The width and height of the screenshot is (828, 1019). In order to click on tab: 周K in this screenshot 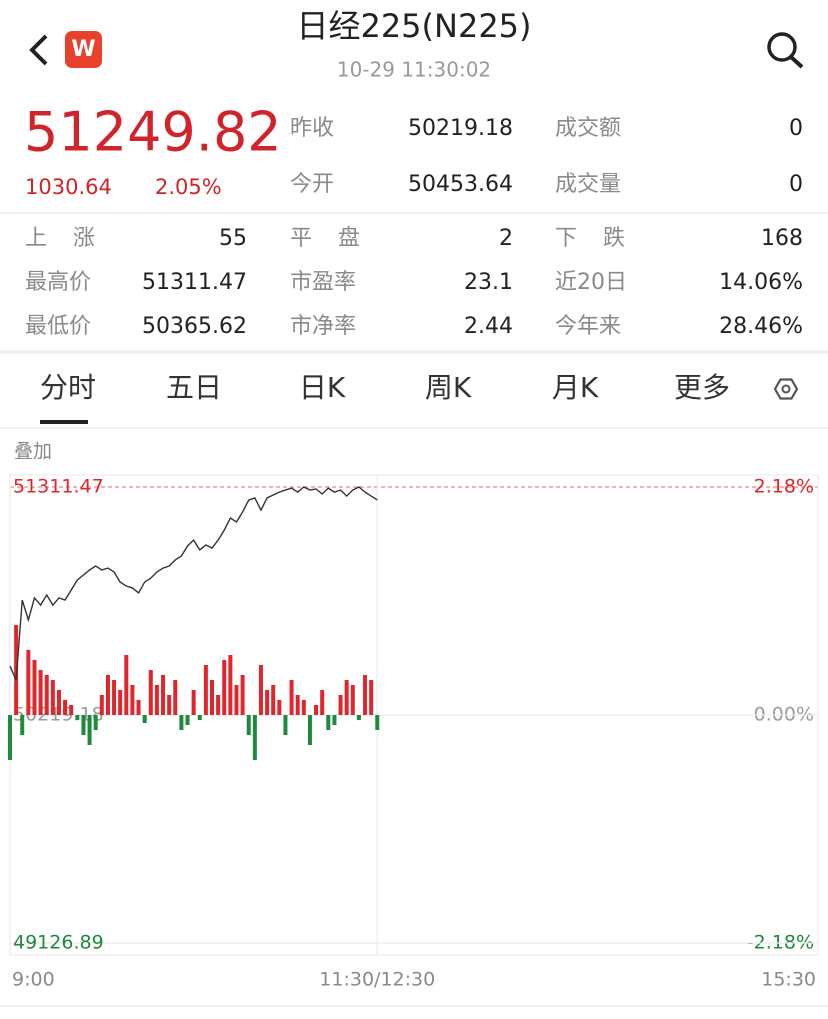, I will do `click(448, 387)`.